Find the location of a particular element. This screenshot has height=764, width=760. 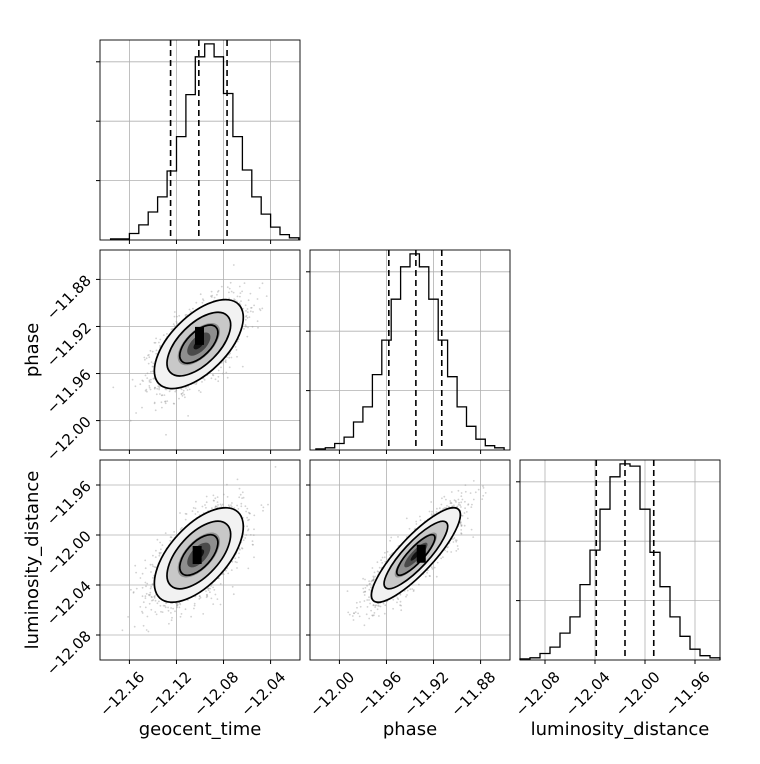

x-ticks: −12.16−12.12−12.08−12.04 is located at coordinates (192, 690).